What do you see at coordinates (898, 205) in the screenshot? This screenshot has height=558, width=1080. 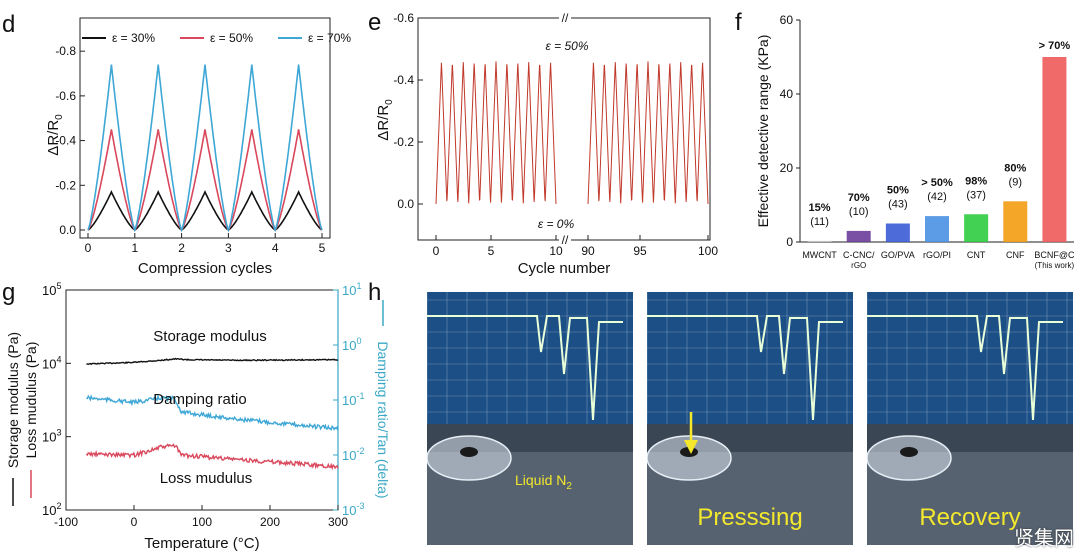 I see `ref-label-f-2: (43)` at bounding box center [898, 205].